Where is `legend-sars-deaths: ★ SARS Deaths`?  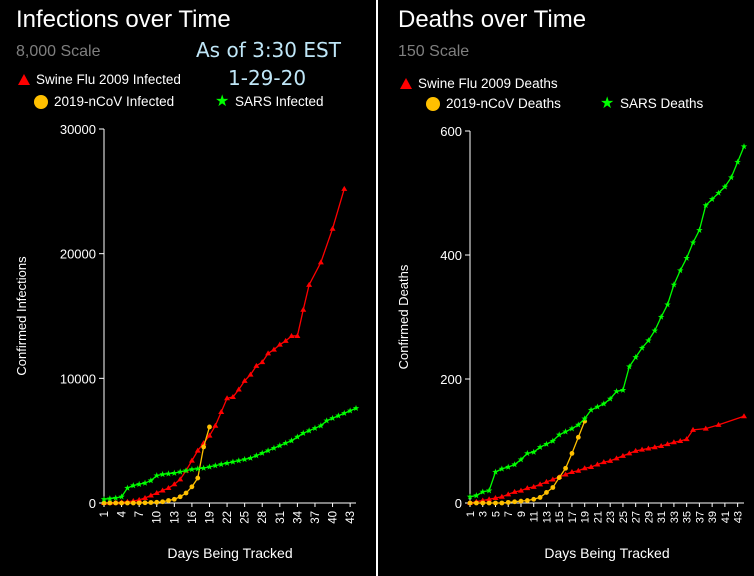 legend-sars-deaths: ★ SARS Deaths is located at coordinates (652, 103).